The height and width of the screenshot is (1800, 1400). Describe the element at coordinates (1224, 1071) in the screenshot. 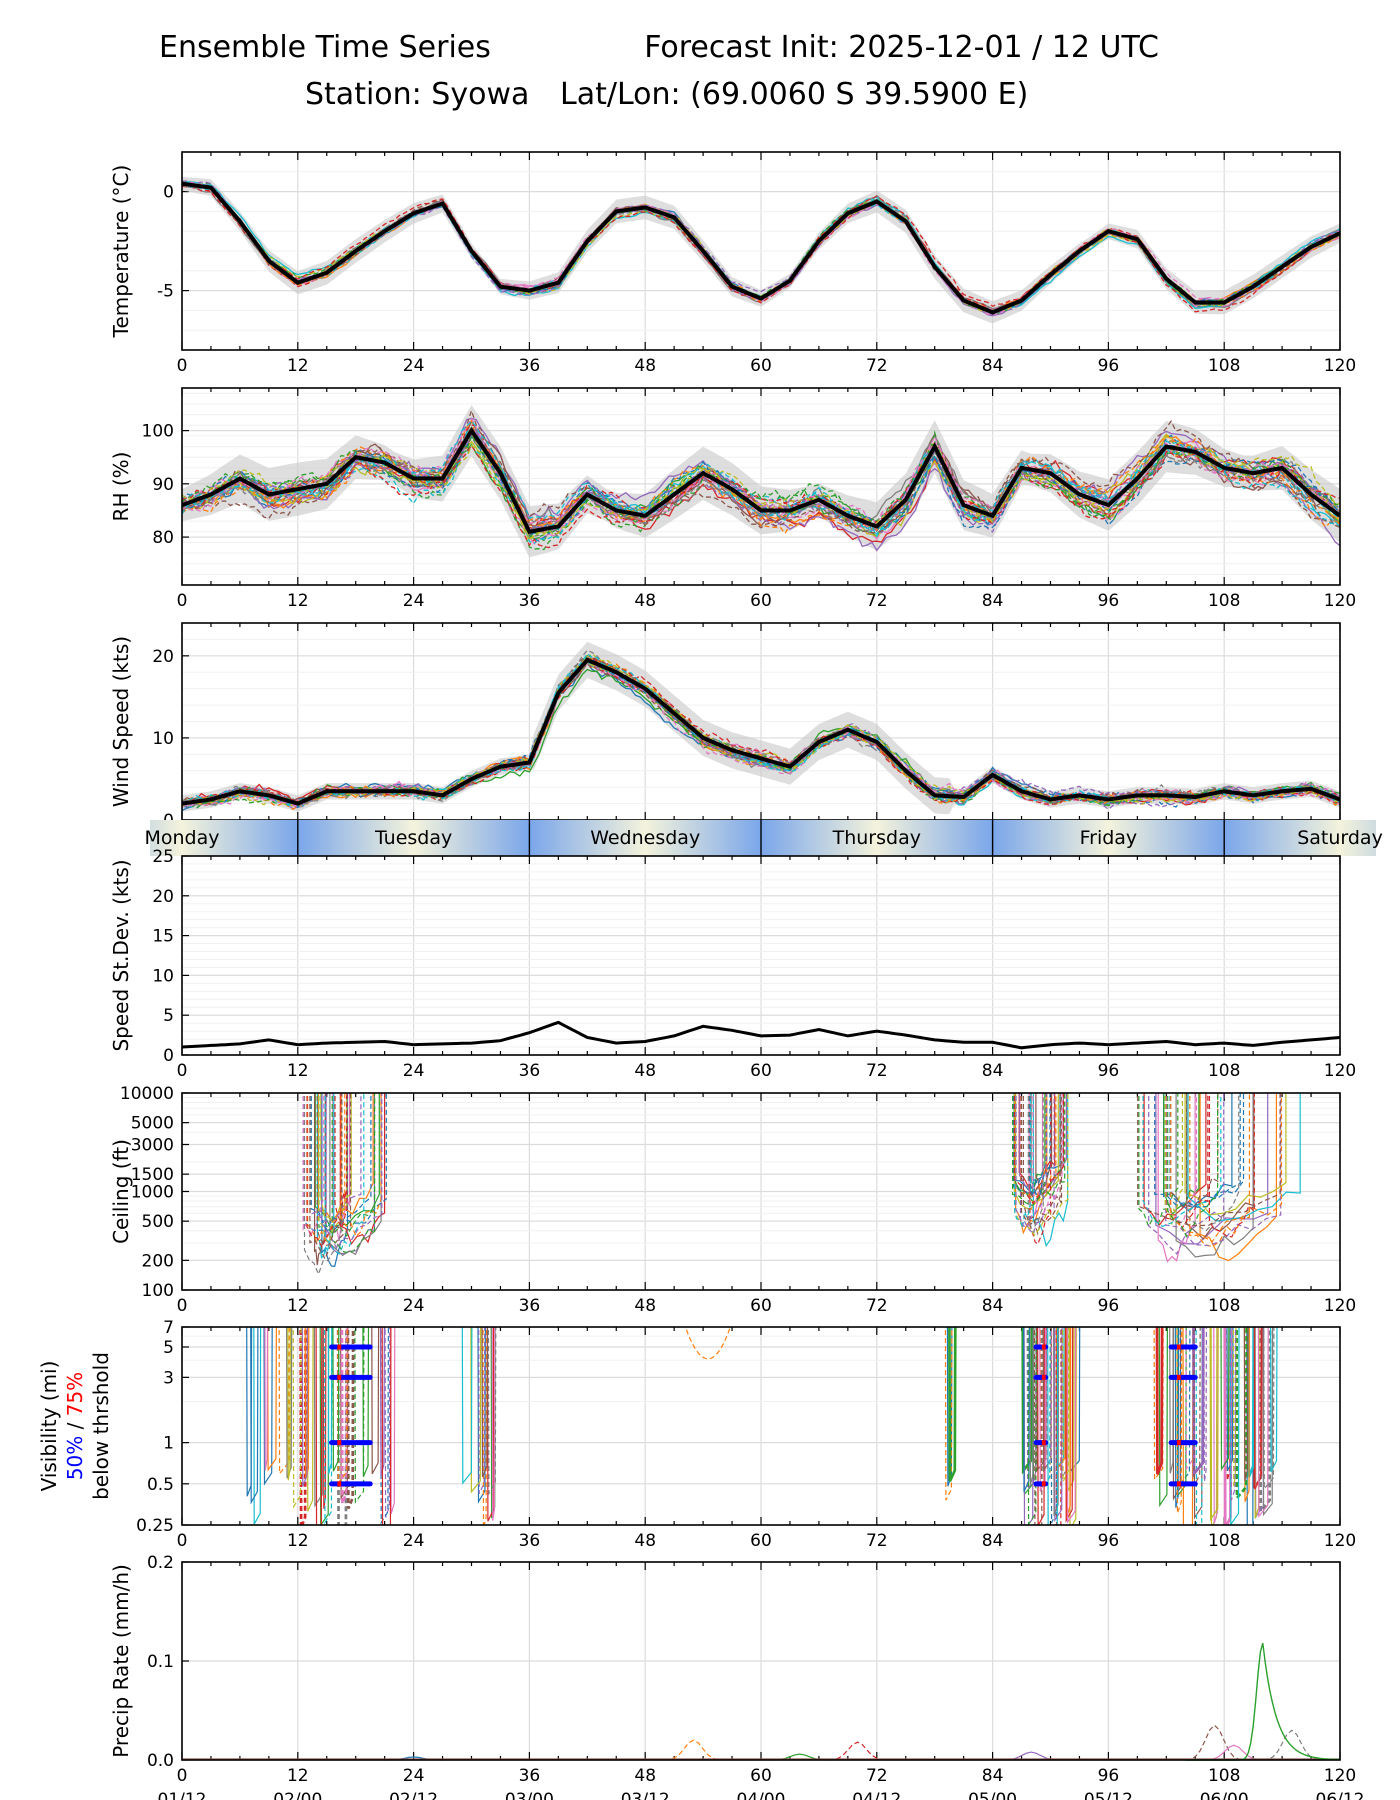

I see `stdev-panel-xtick-label: 108` at that location.